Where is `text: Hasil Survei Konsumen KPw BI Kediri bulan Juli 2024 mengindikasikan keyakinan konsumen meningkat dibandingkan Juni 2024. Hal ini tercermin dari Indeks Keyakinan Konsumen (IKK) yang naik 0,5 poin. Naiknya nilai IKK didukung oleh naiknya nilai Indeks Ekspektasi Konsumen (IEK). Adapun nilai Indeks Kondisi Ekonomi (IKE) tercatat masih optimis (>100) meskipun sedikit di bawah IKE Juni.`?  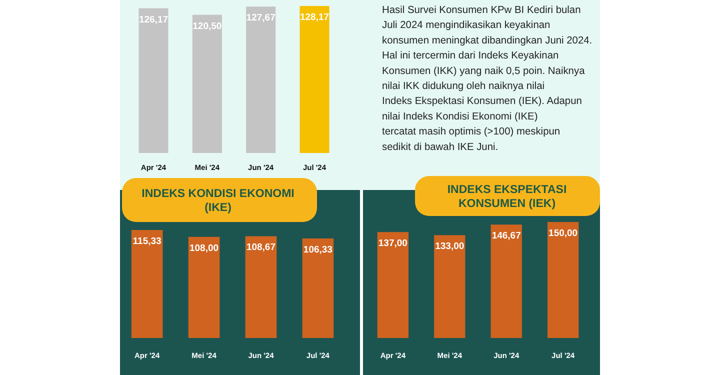 text: Hasil Survei Konsumen KPw BI Kediri bulan Juli 2024 mengindikasikan keyakinan konsumen meningkat dibandingkan Juni 2024. Hal ini tercermin dari Indeks Keyakinan Konsumen (IKK) yang naik 0,5 poin. Naiknya nilai IKK didukung oleh naiknya nilai Indeks Ekspektasi Konsumen (IEK). Adapun nilai Indeks Kondisi Ekonomi (IKE) tercatat masih optimis (>100) meskipun sedikit di bawah IKE Juni. is located at coordinates (487, 79).